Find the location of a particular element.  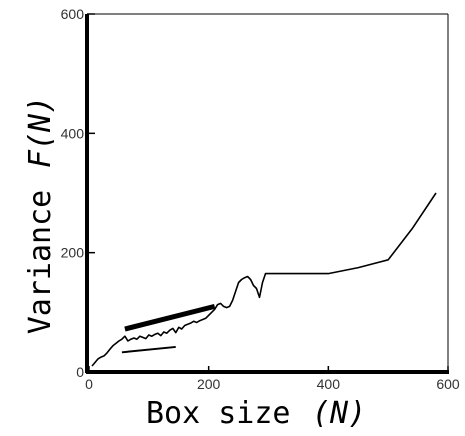

y-tick-label-0: 0 is located at coordinates (80, 372).